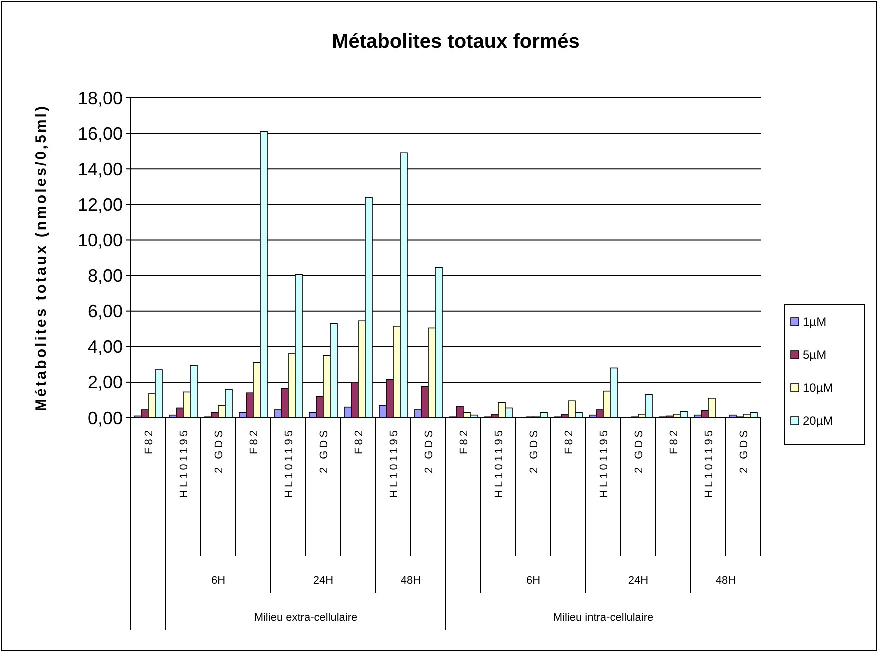 The image size is (879, 653). What do you see at coordinates (100, 240) in the screenshot?
I see `y-tick-label: 10,00` at bounding box center [100, 240].